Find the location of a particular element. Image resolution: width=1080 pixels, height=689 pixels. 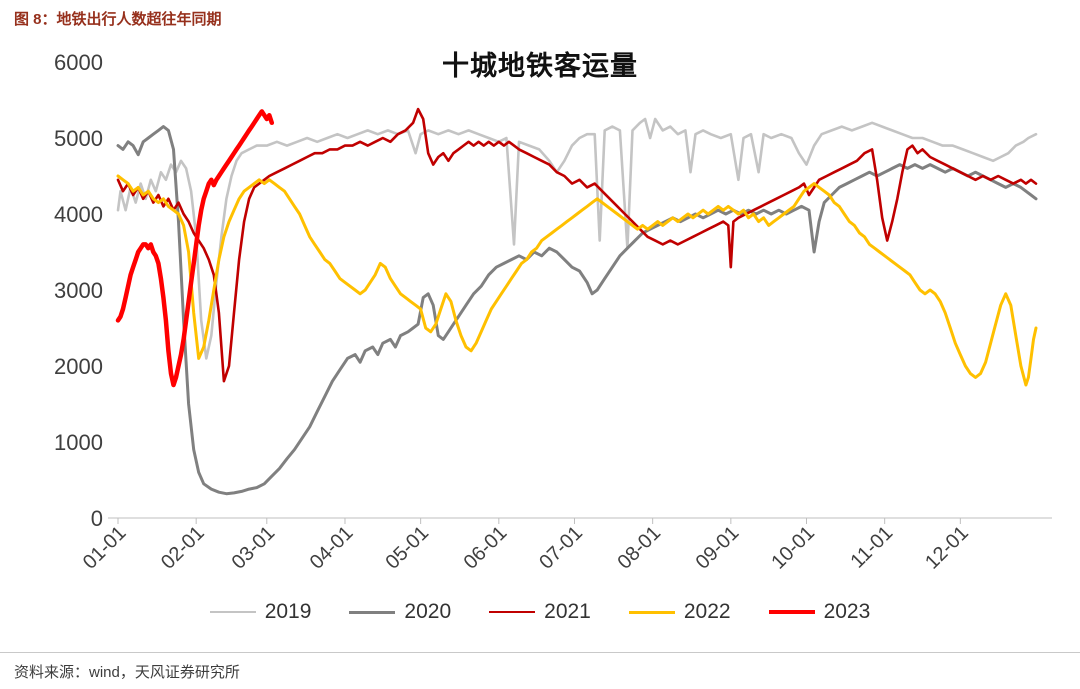

legend-swatch-2022 is located at coordinates (651, 612).